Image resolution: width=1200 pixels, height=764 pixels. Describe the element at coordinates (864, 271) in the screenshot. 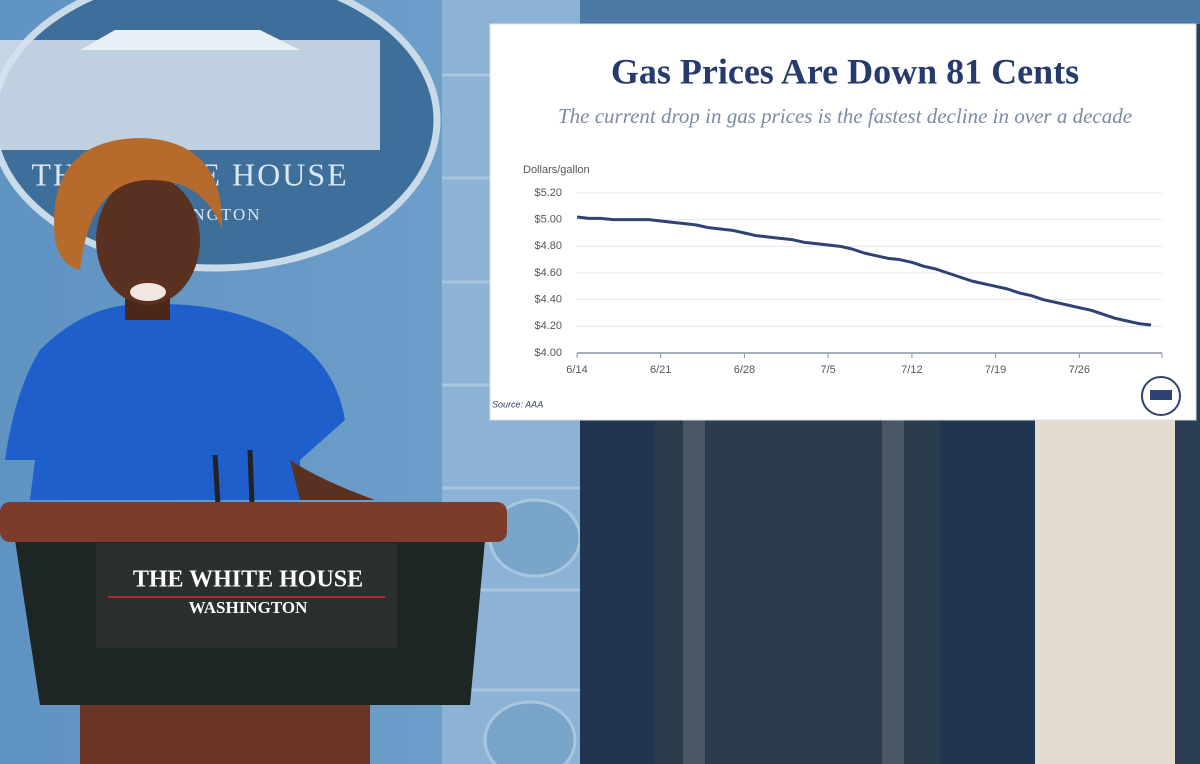

I see `line-series` at that location.